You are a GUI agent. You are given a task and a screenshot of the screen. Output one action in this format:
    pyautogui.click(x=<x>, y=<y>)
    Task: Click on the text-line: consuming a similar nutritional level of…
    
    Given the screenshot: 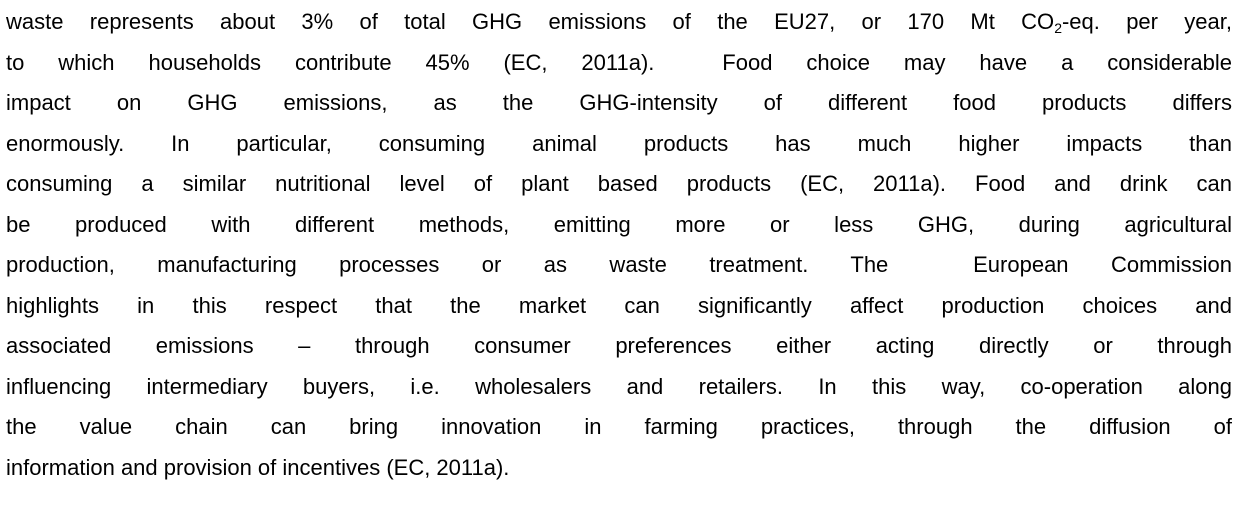 What is the action you would take?
    pyautogui.click(x=619, y=183)
    